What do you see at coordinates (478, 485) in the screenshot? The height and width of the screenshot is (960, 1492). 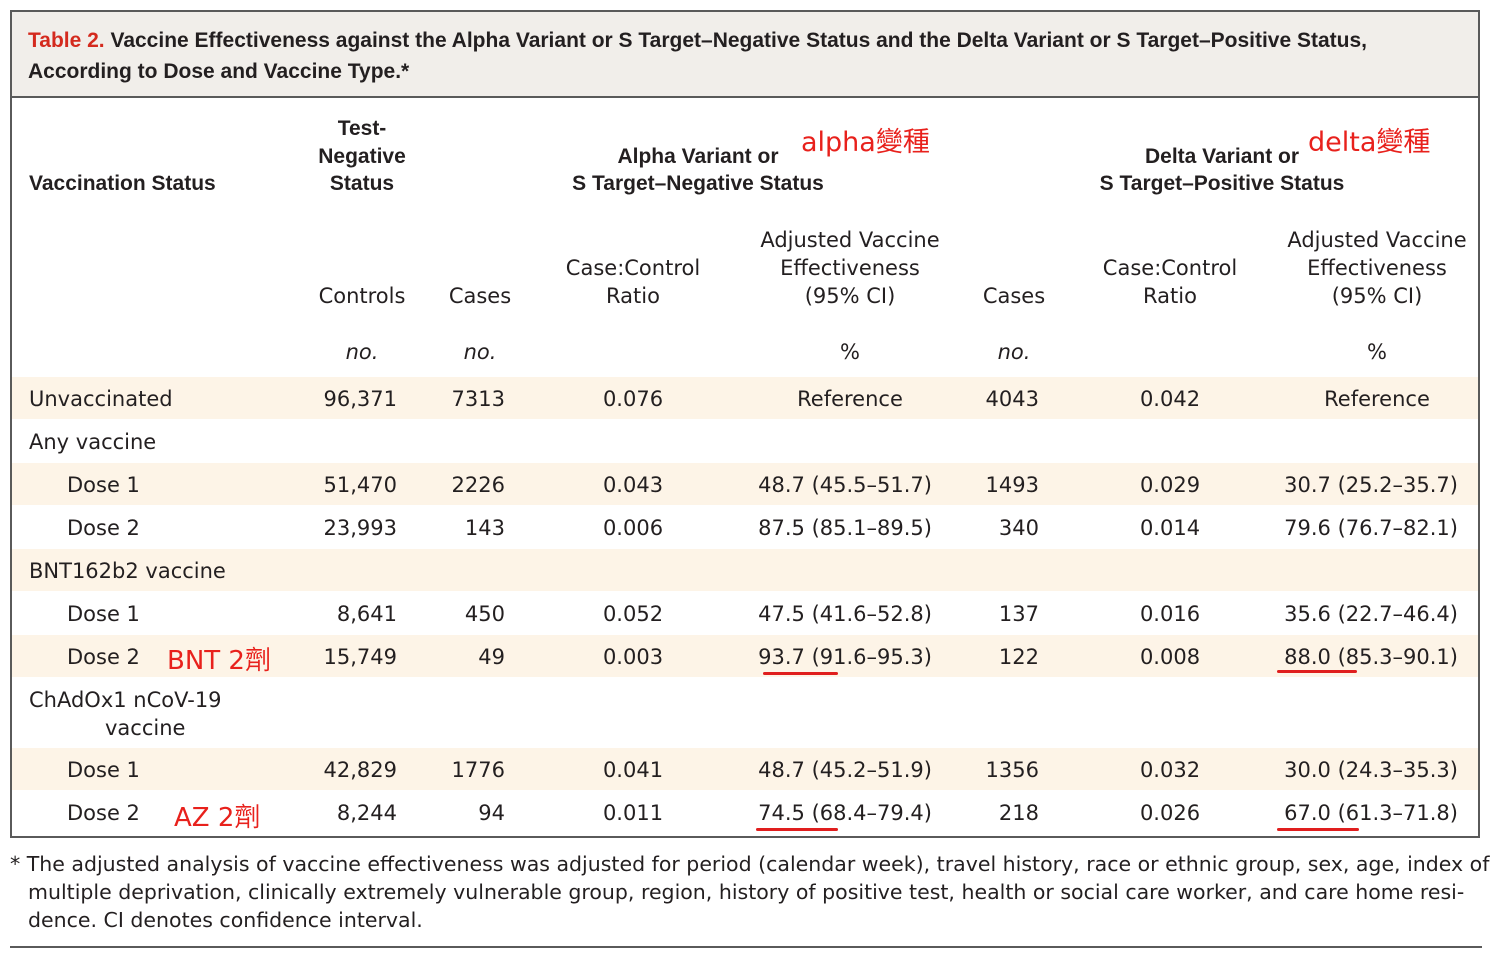 I see `cell-alpha-cases: 2226` at bounding box center [478, 485].